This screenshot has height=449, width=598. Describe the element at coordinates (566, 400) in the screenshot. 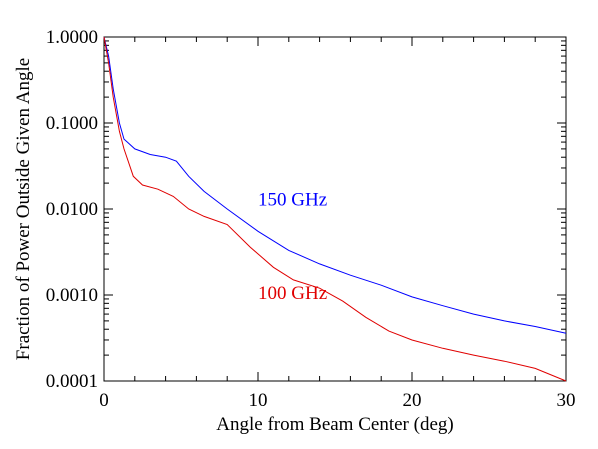

I see `x-tick-label: 30` at that location.